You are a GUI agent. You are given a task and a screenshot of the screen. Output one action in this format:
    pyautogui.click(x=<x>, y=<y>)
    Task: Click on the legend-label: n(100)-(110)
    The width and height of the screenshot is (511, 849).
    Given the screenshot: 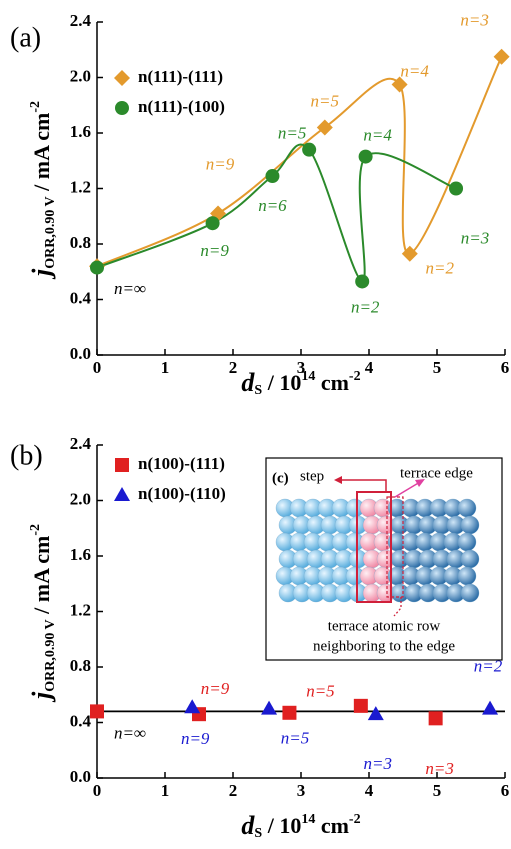 What is the action you would take?
    pyautogui.click(x=182, y=493)
    